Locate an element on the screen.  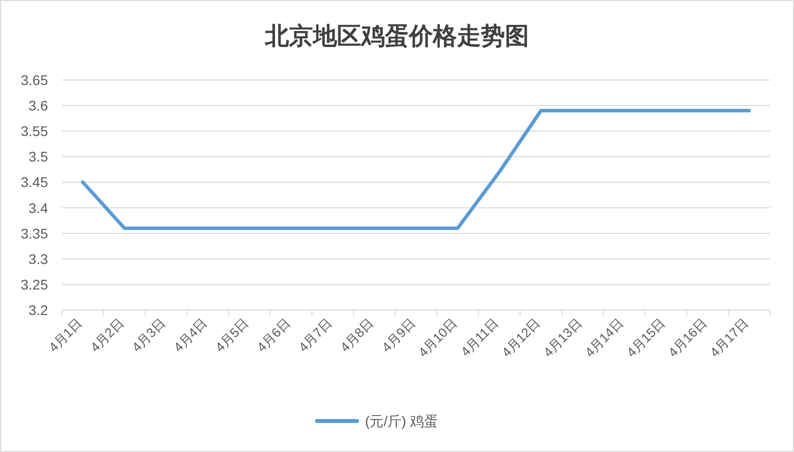
x-tick-label: 4月4日 is located at coordinates (190, 335).